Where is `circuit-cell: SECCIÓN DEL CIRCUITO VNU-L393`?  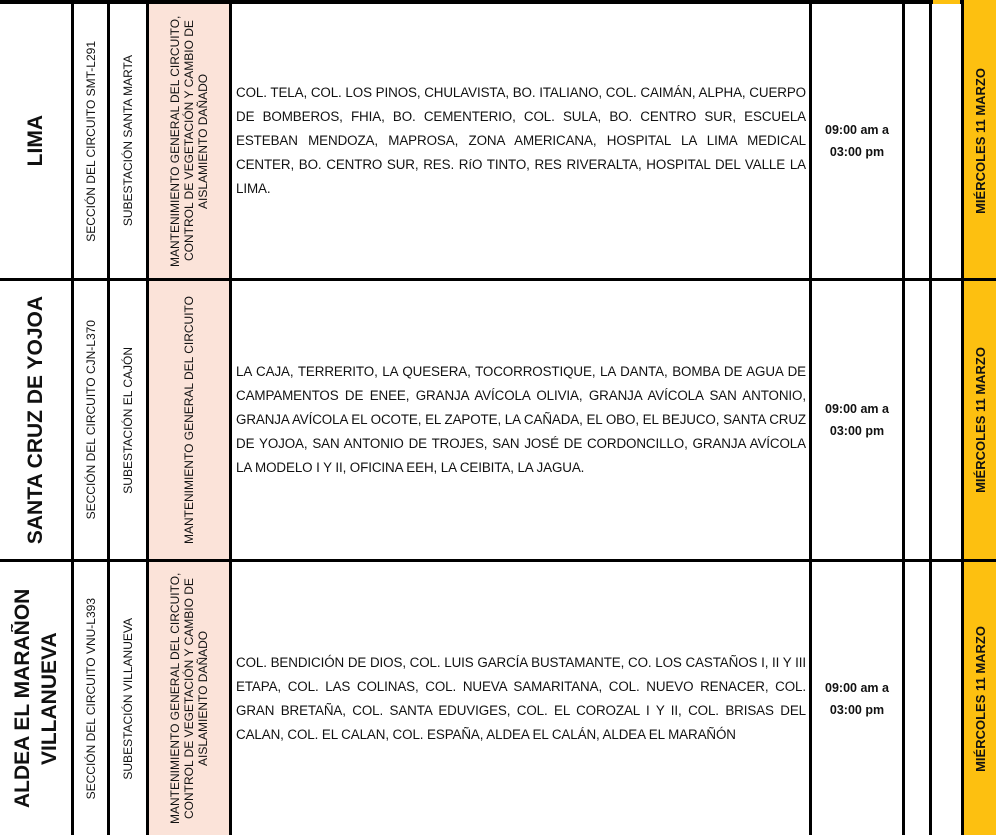
circuit-cell: SECCIÓN DEL CIRCUITO VNU-L393 is located at coordinates (90, 698).